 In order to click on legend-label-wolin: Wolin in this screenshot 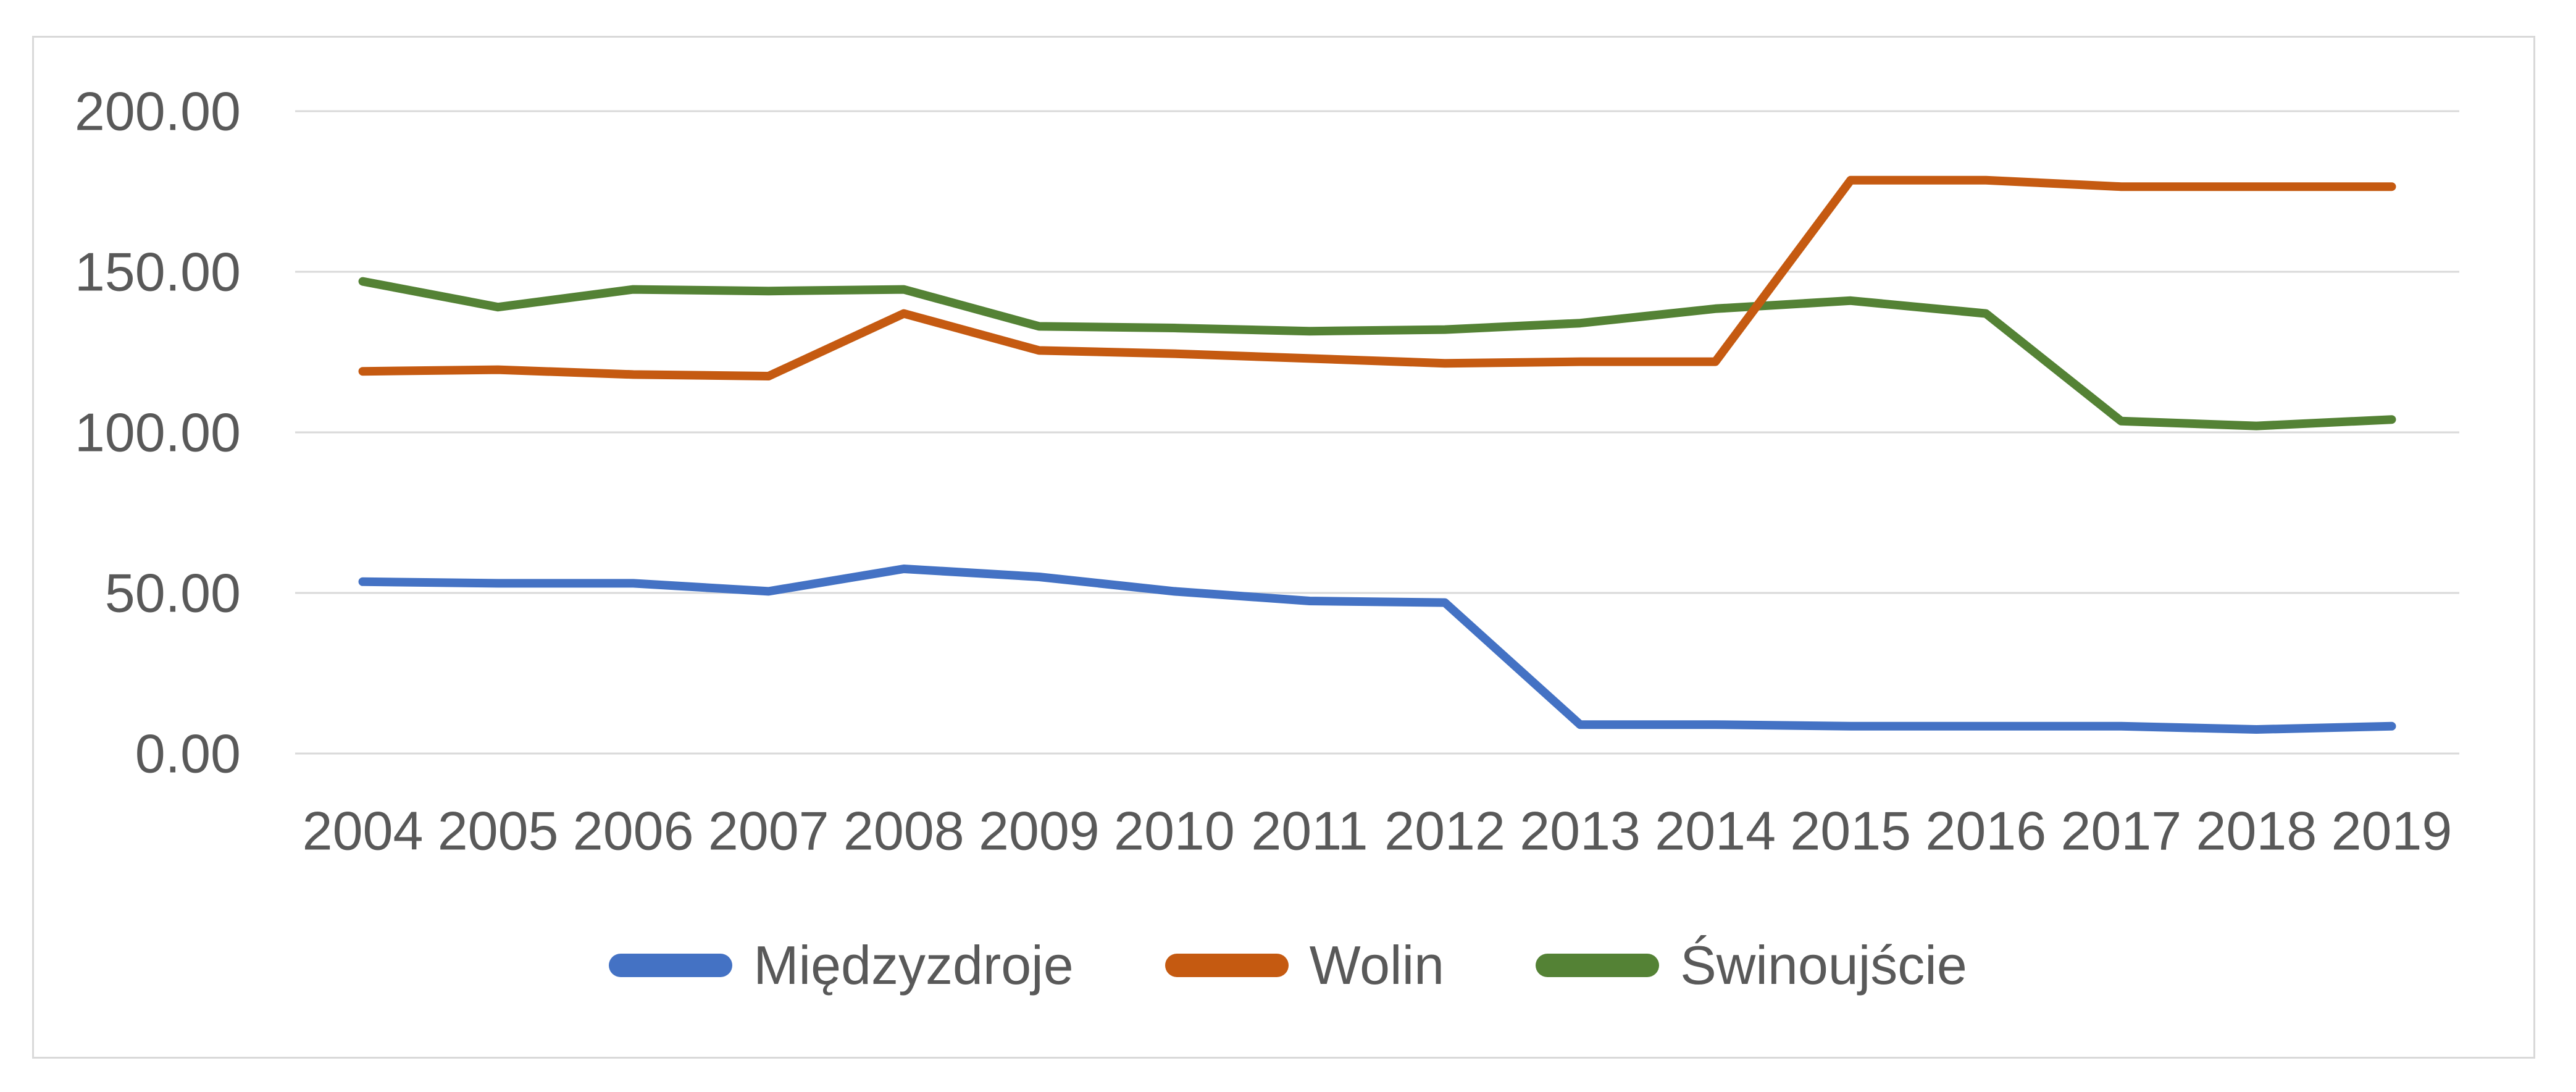, I will do `click(1377, 965)`.